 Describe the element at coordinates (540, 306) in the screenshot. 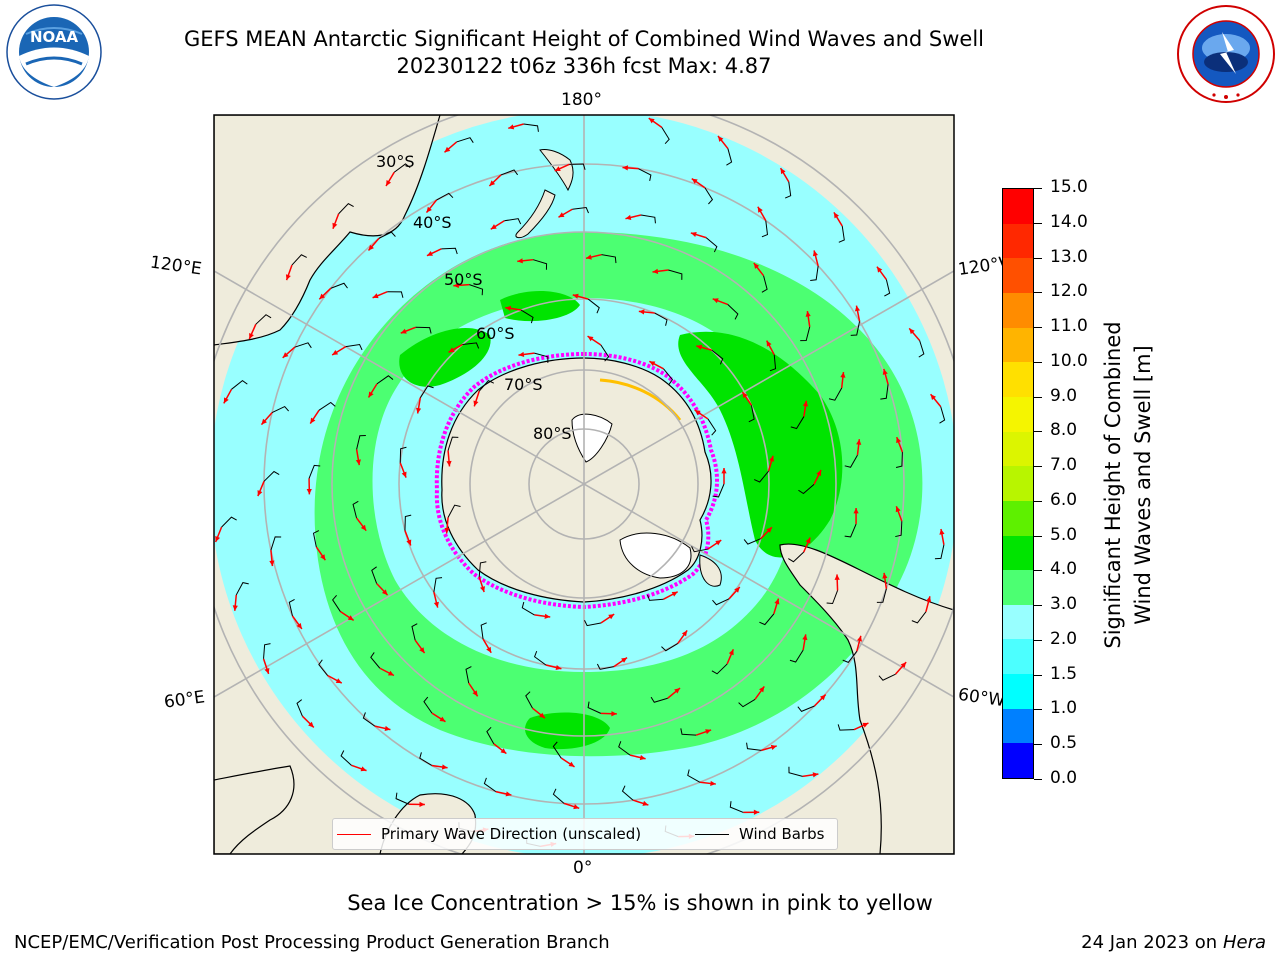

I see `wave-height-patch` at that location.